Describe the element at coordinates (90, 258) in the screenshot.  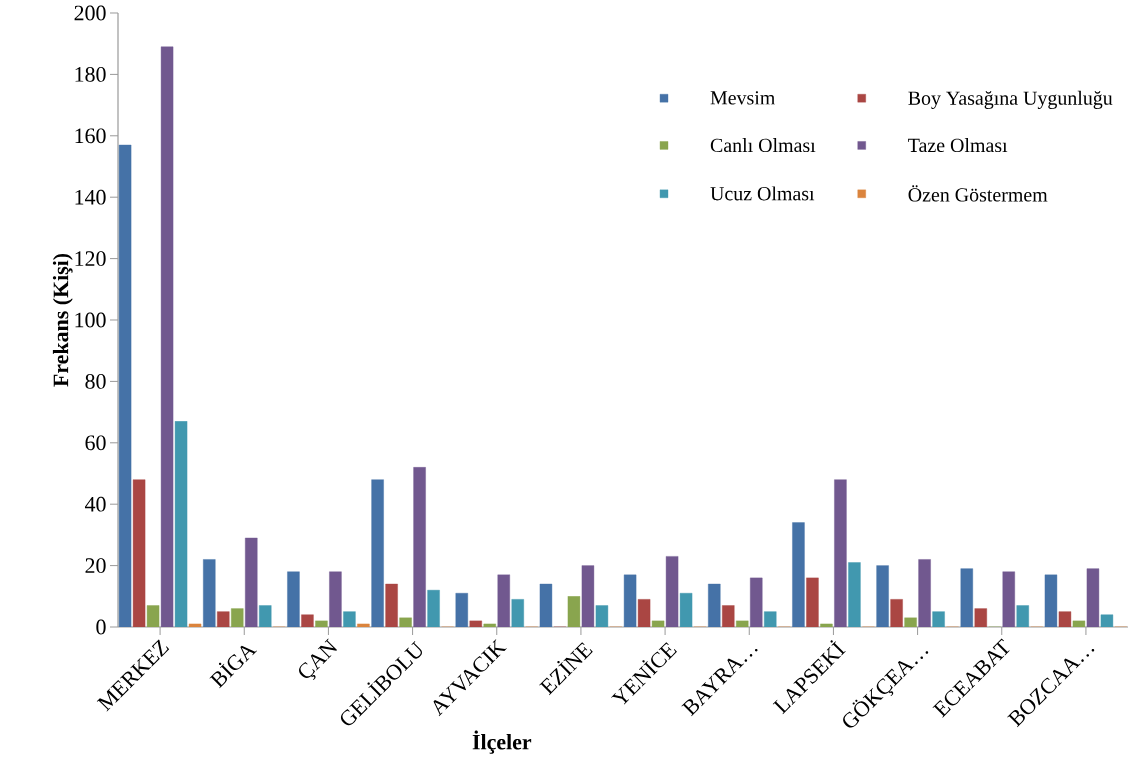
I see `y-tick-label: 120` at that location.